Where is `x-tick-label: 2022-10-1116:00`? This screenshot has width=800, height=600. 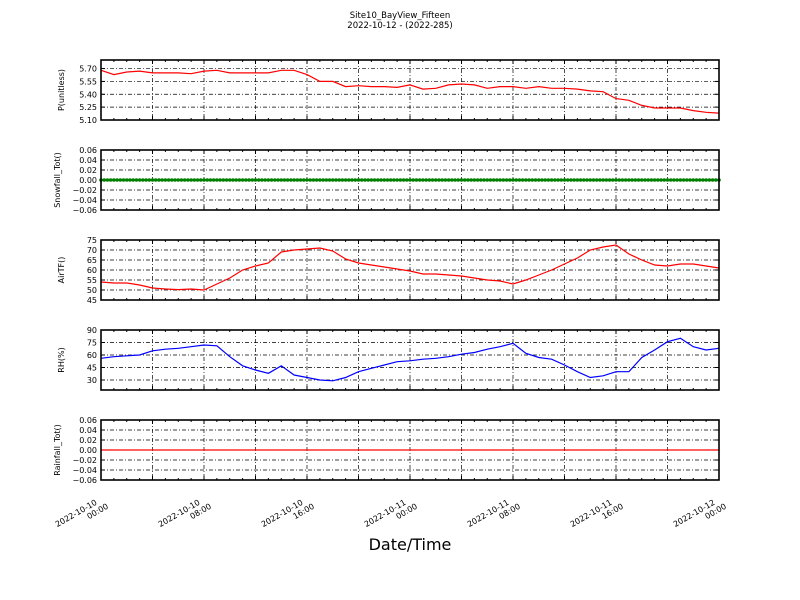
x-tick-label: 2022-10-1116:00 is located at coordinates (597, 515).